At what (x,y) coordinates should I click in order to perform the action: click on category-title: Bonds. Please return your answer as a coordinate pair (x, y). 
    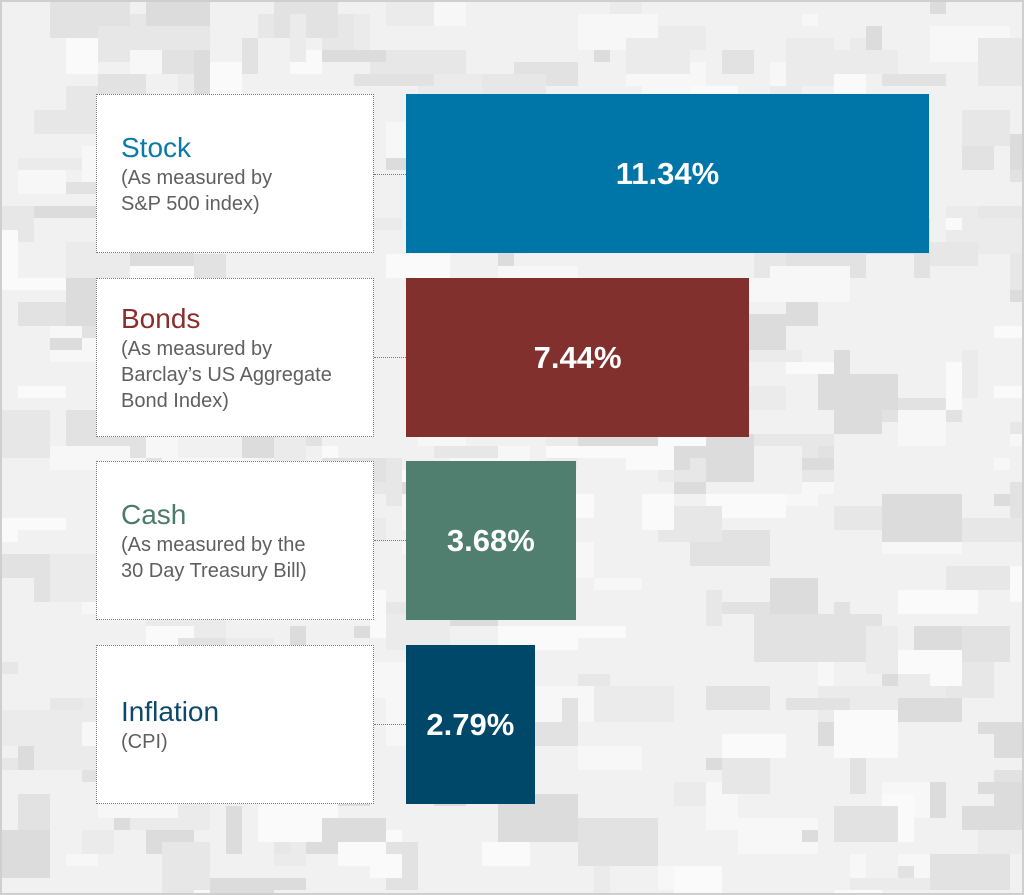
    Looking at the image, I should click on (161, 318).